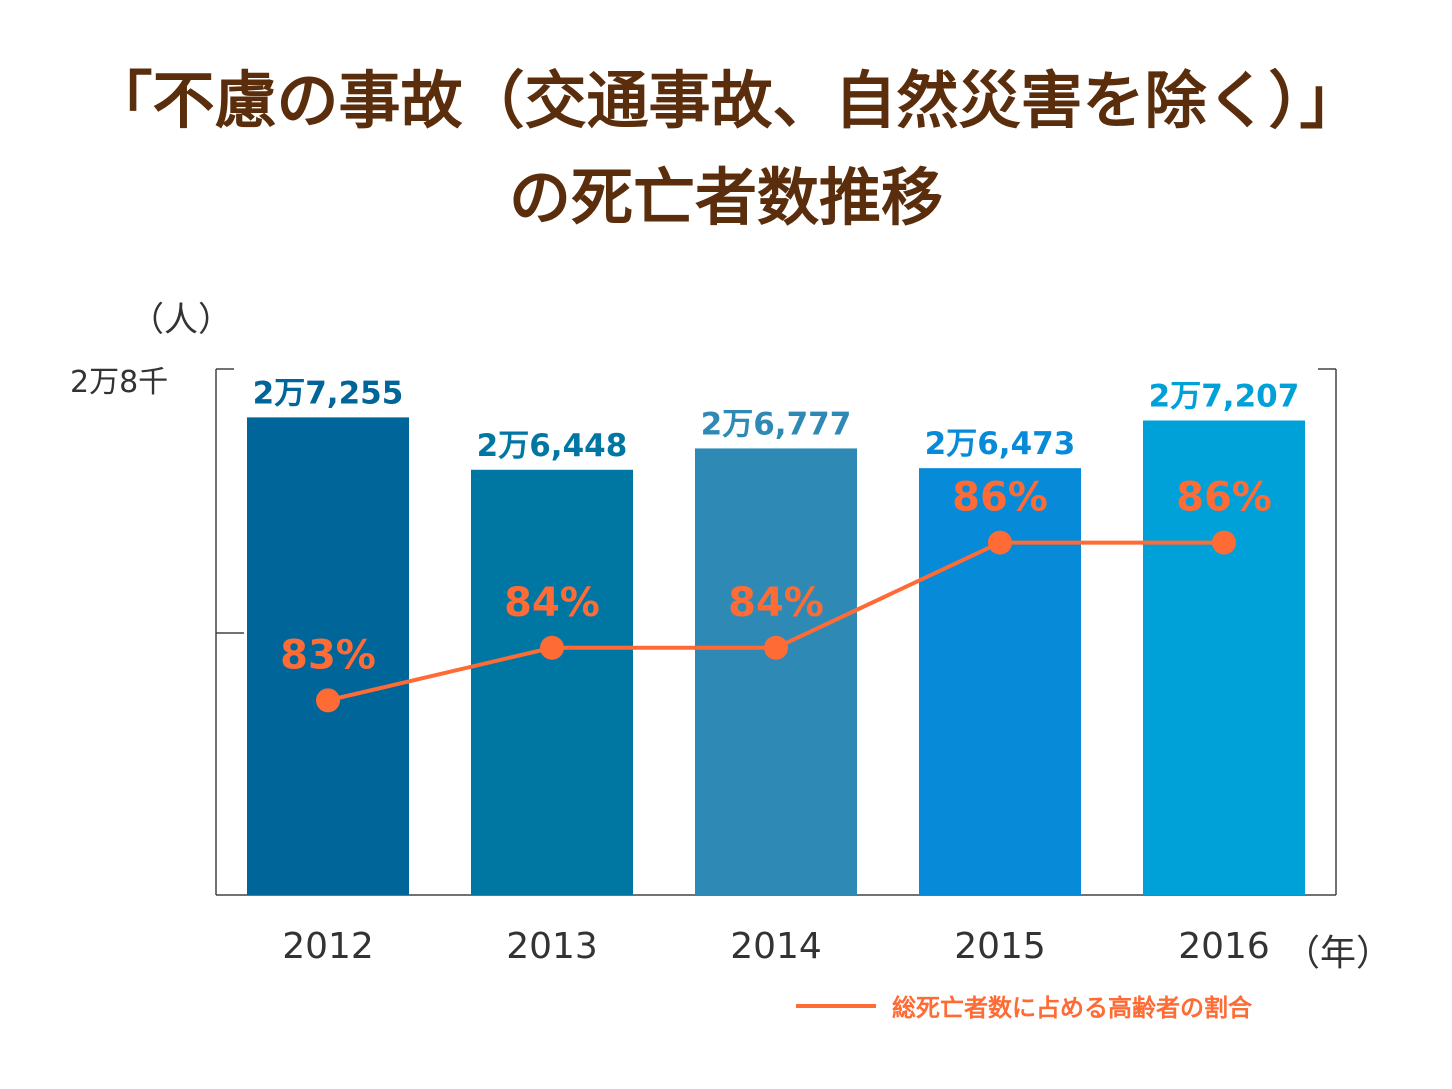  Describe the element at coordinates (552, 446) in the screenshot. I see `bar-value-label: 2万6,448` at that location.